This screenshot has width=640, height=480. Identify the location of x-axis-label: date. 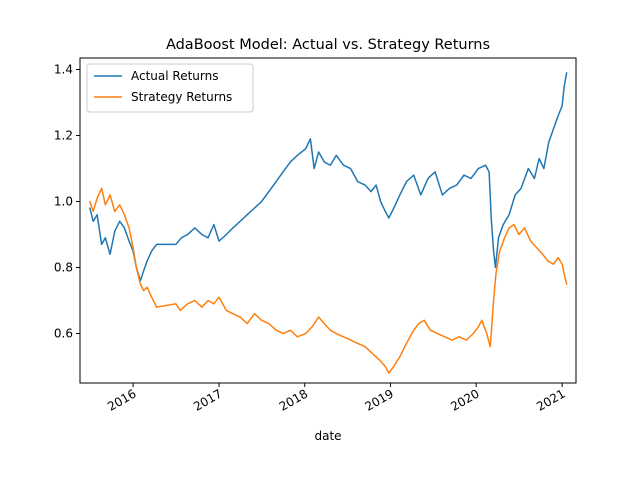
(327, 436).